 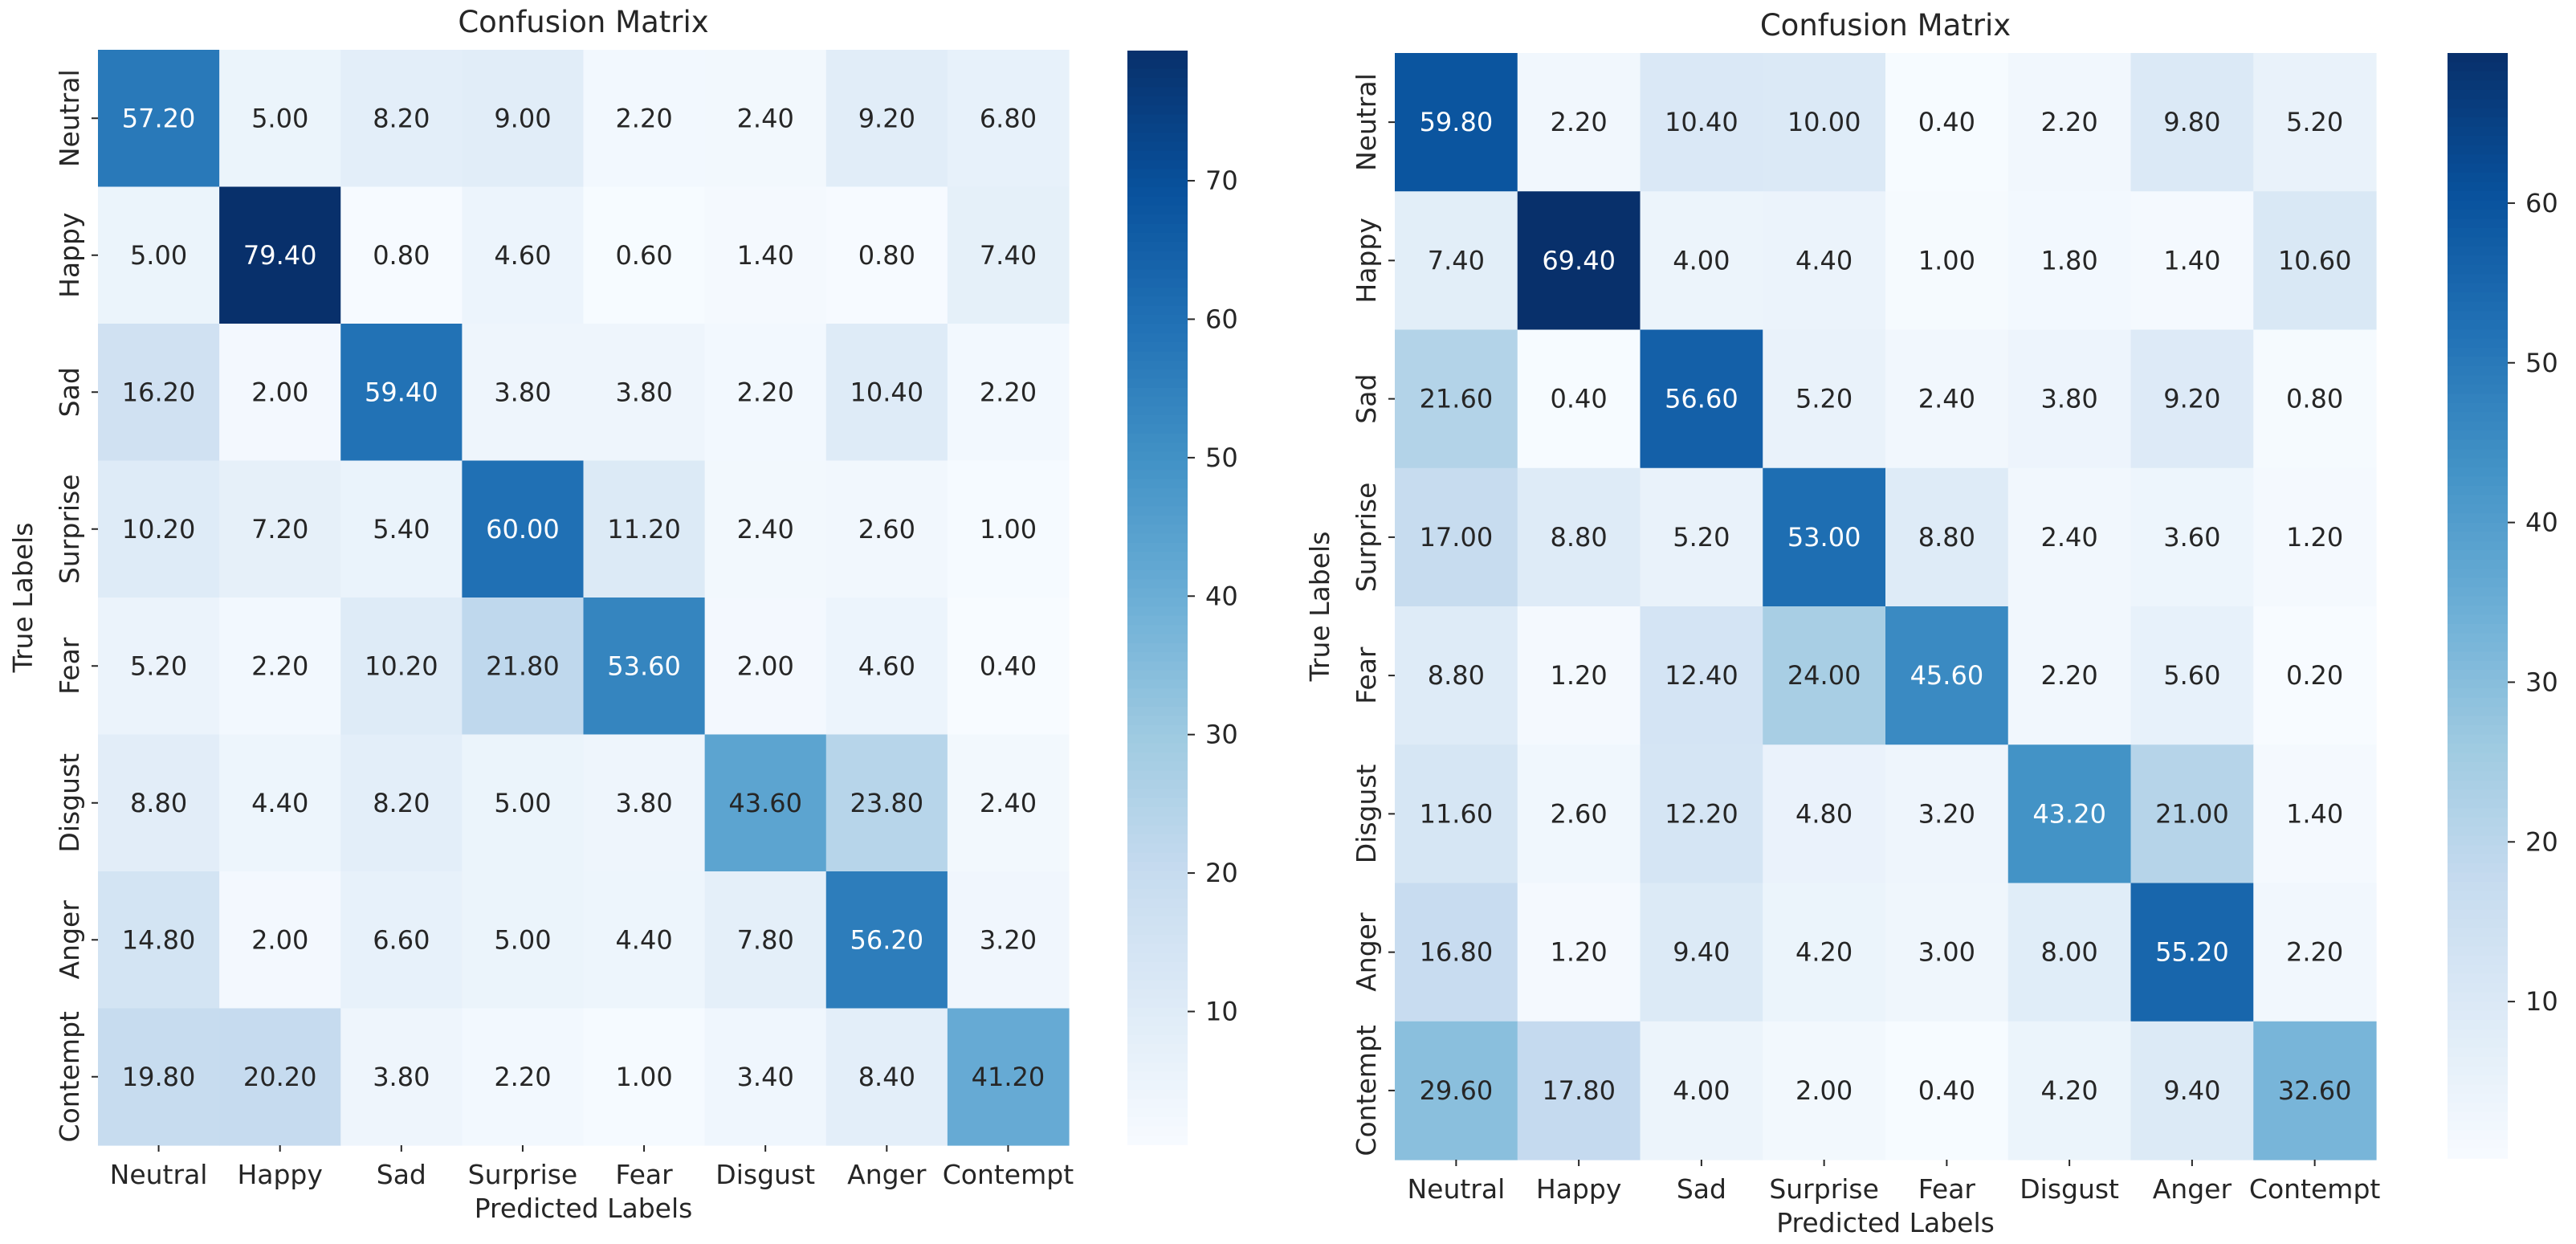 What do you see at coordinates (1221, 873) in the screenshot?
I see `colorbar-tick-label: 20` at bounding box center [1221, 873].